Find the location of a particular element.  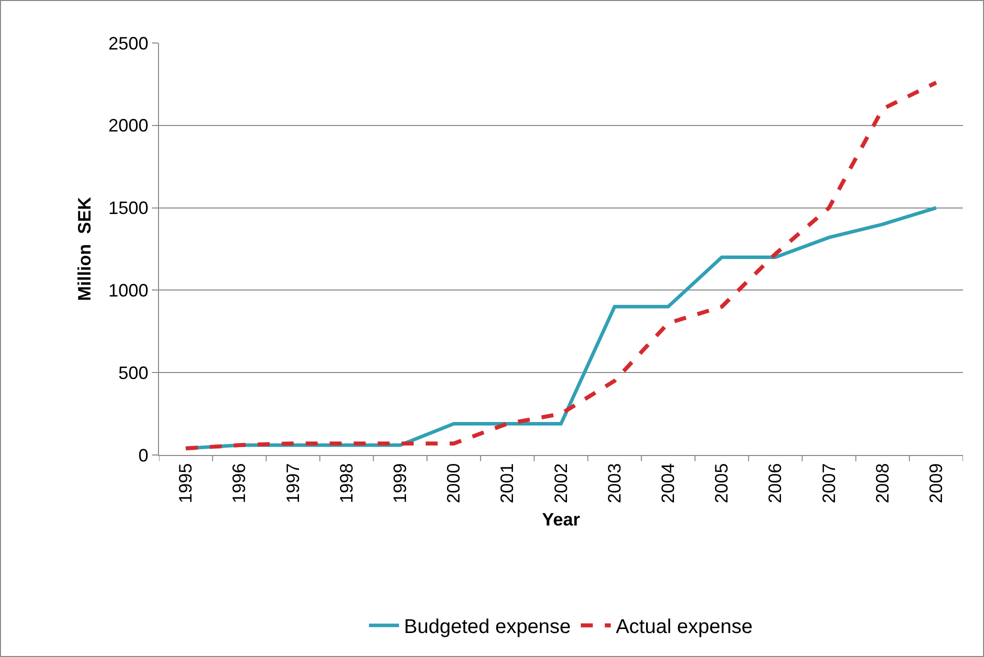

x-tick-label: 2004 is located at coordinates (668, 483).